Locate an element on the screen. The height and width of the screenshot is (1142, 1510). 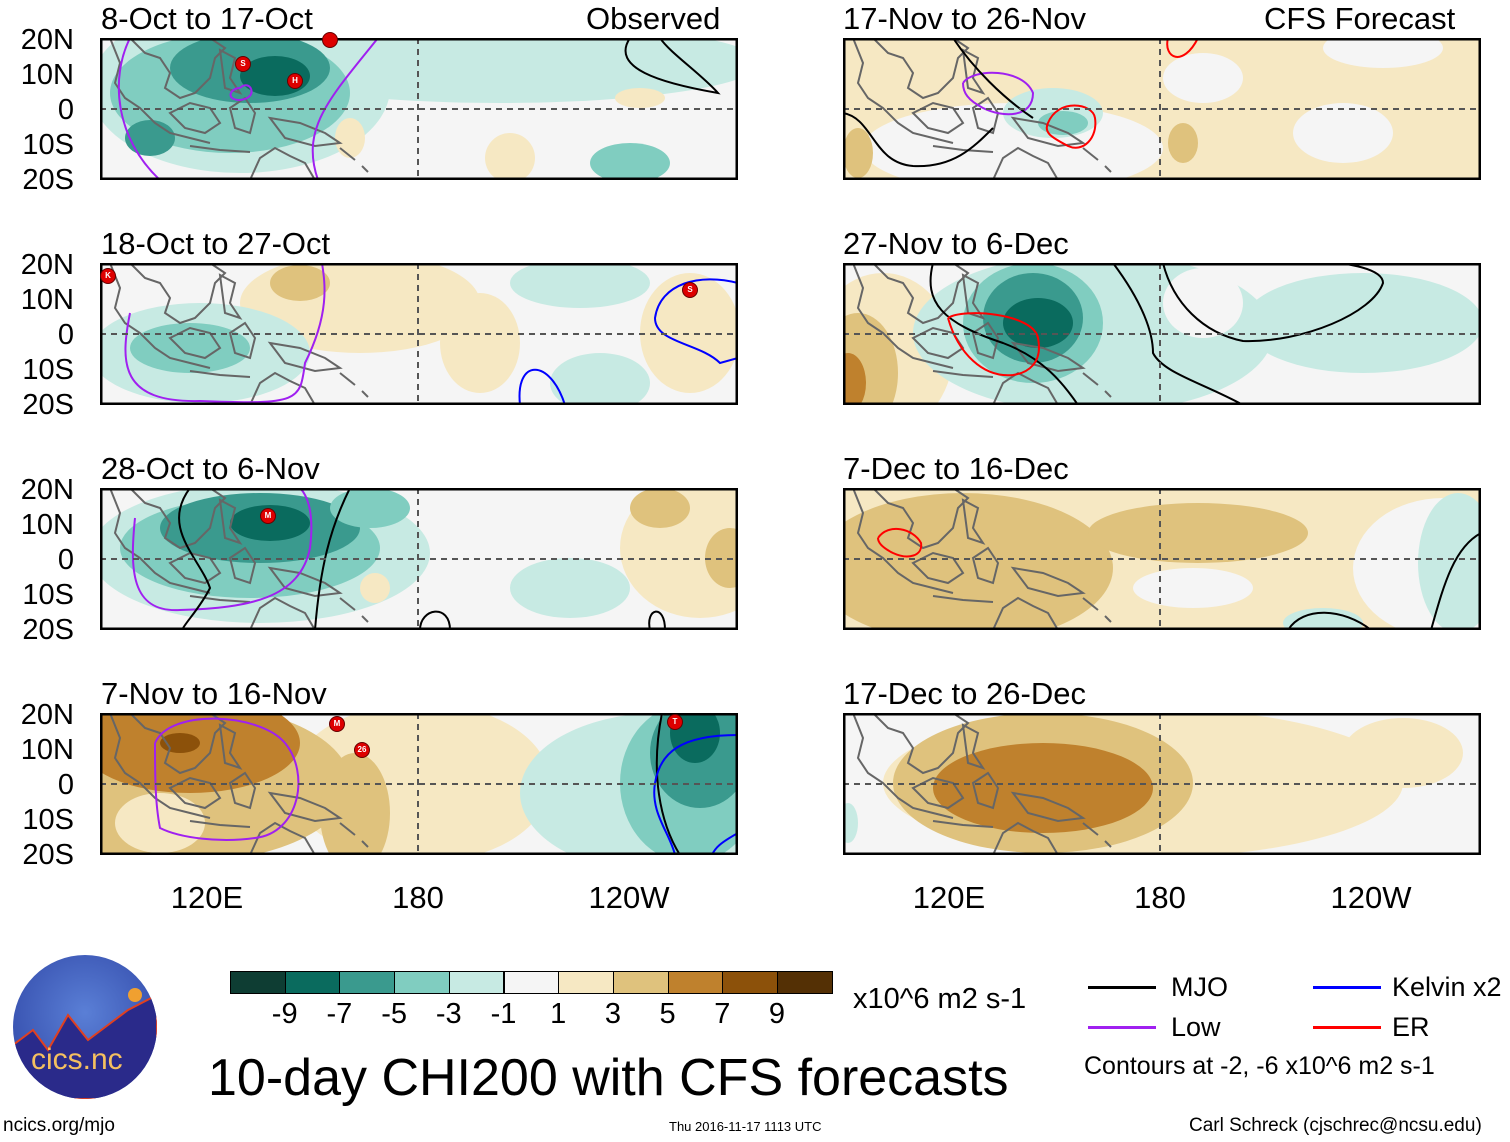
colorbar-tick-label: 9 is located at coordinates (777, 1014).